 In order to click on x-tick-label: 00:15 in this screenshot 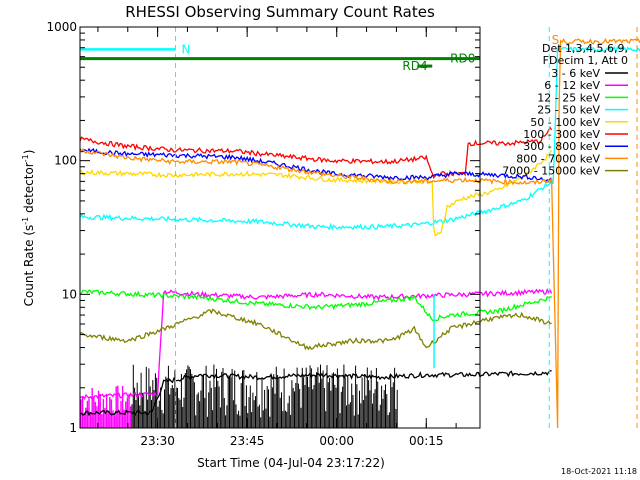, I will do `click(426, 441)`.